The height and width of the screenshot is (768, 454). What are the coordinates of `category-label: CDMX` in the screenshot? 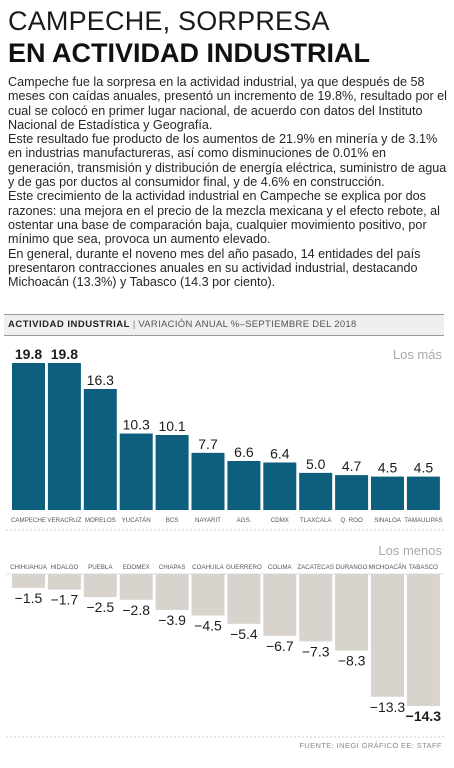 It's located at (280, 520).